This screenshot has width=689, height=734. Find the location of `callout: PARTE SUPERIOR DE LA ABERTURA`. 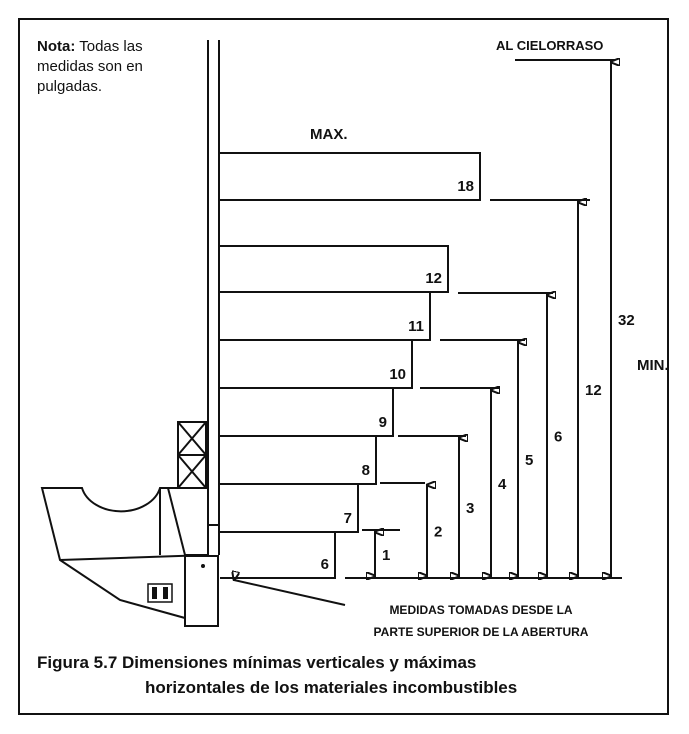

callout: PARTE SUPERIOR DE LA ABERTURA is located at coordinates (481, 632).